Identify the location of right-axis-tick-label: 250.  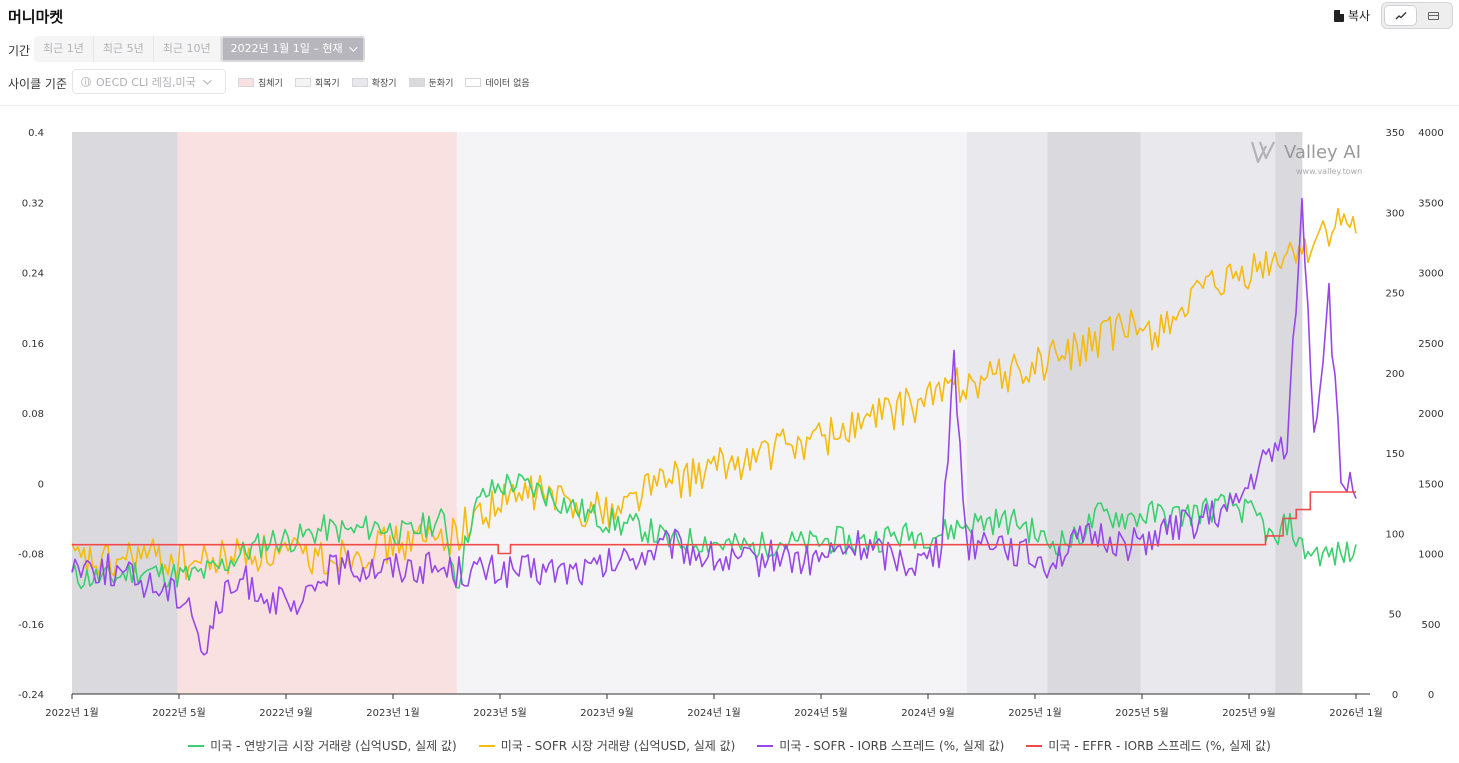
(1394, 294).